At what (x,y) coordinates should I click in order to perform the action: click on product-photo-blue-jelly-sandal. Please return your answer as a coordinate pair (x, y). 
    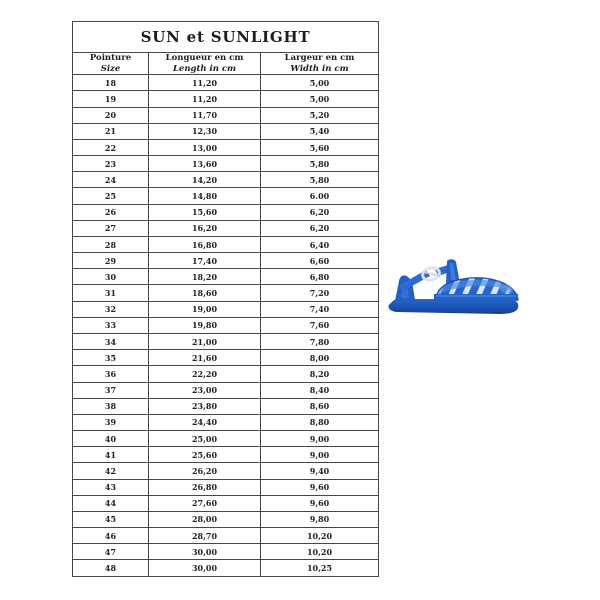
    Looking at the image, I should click on (453, 286).